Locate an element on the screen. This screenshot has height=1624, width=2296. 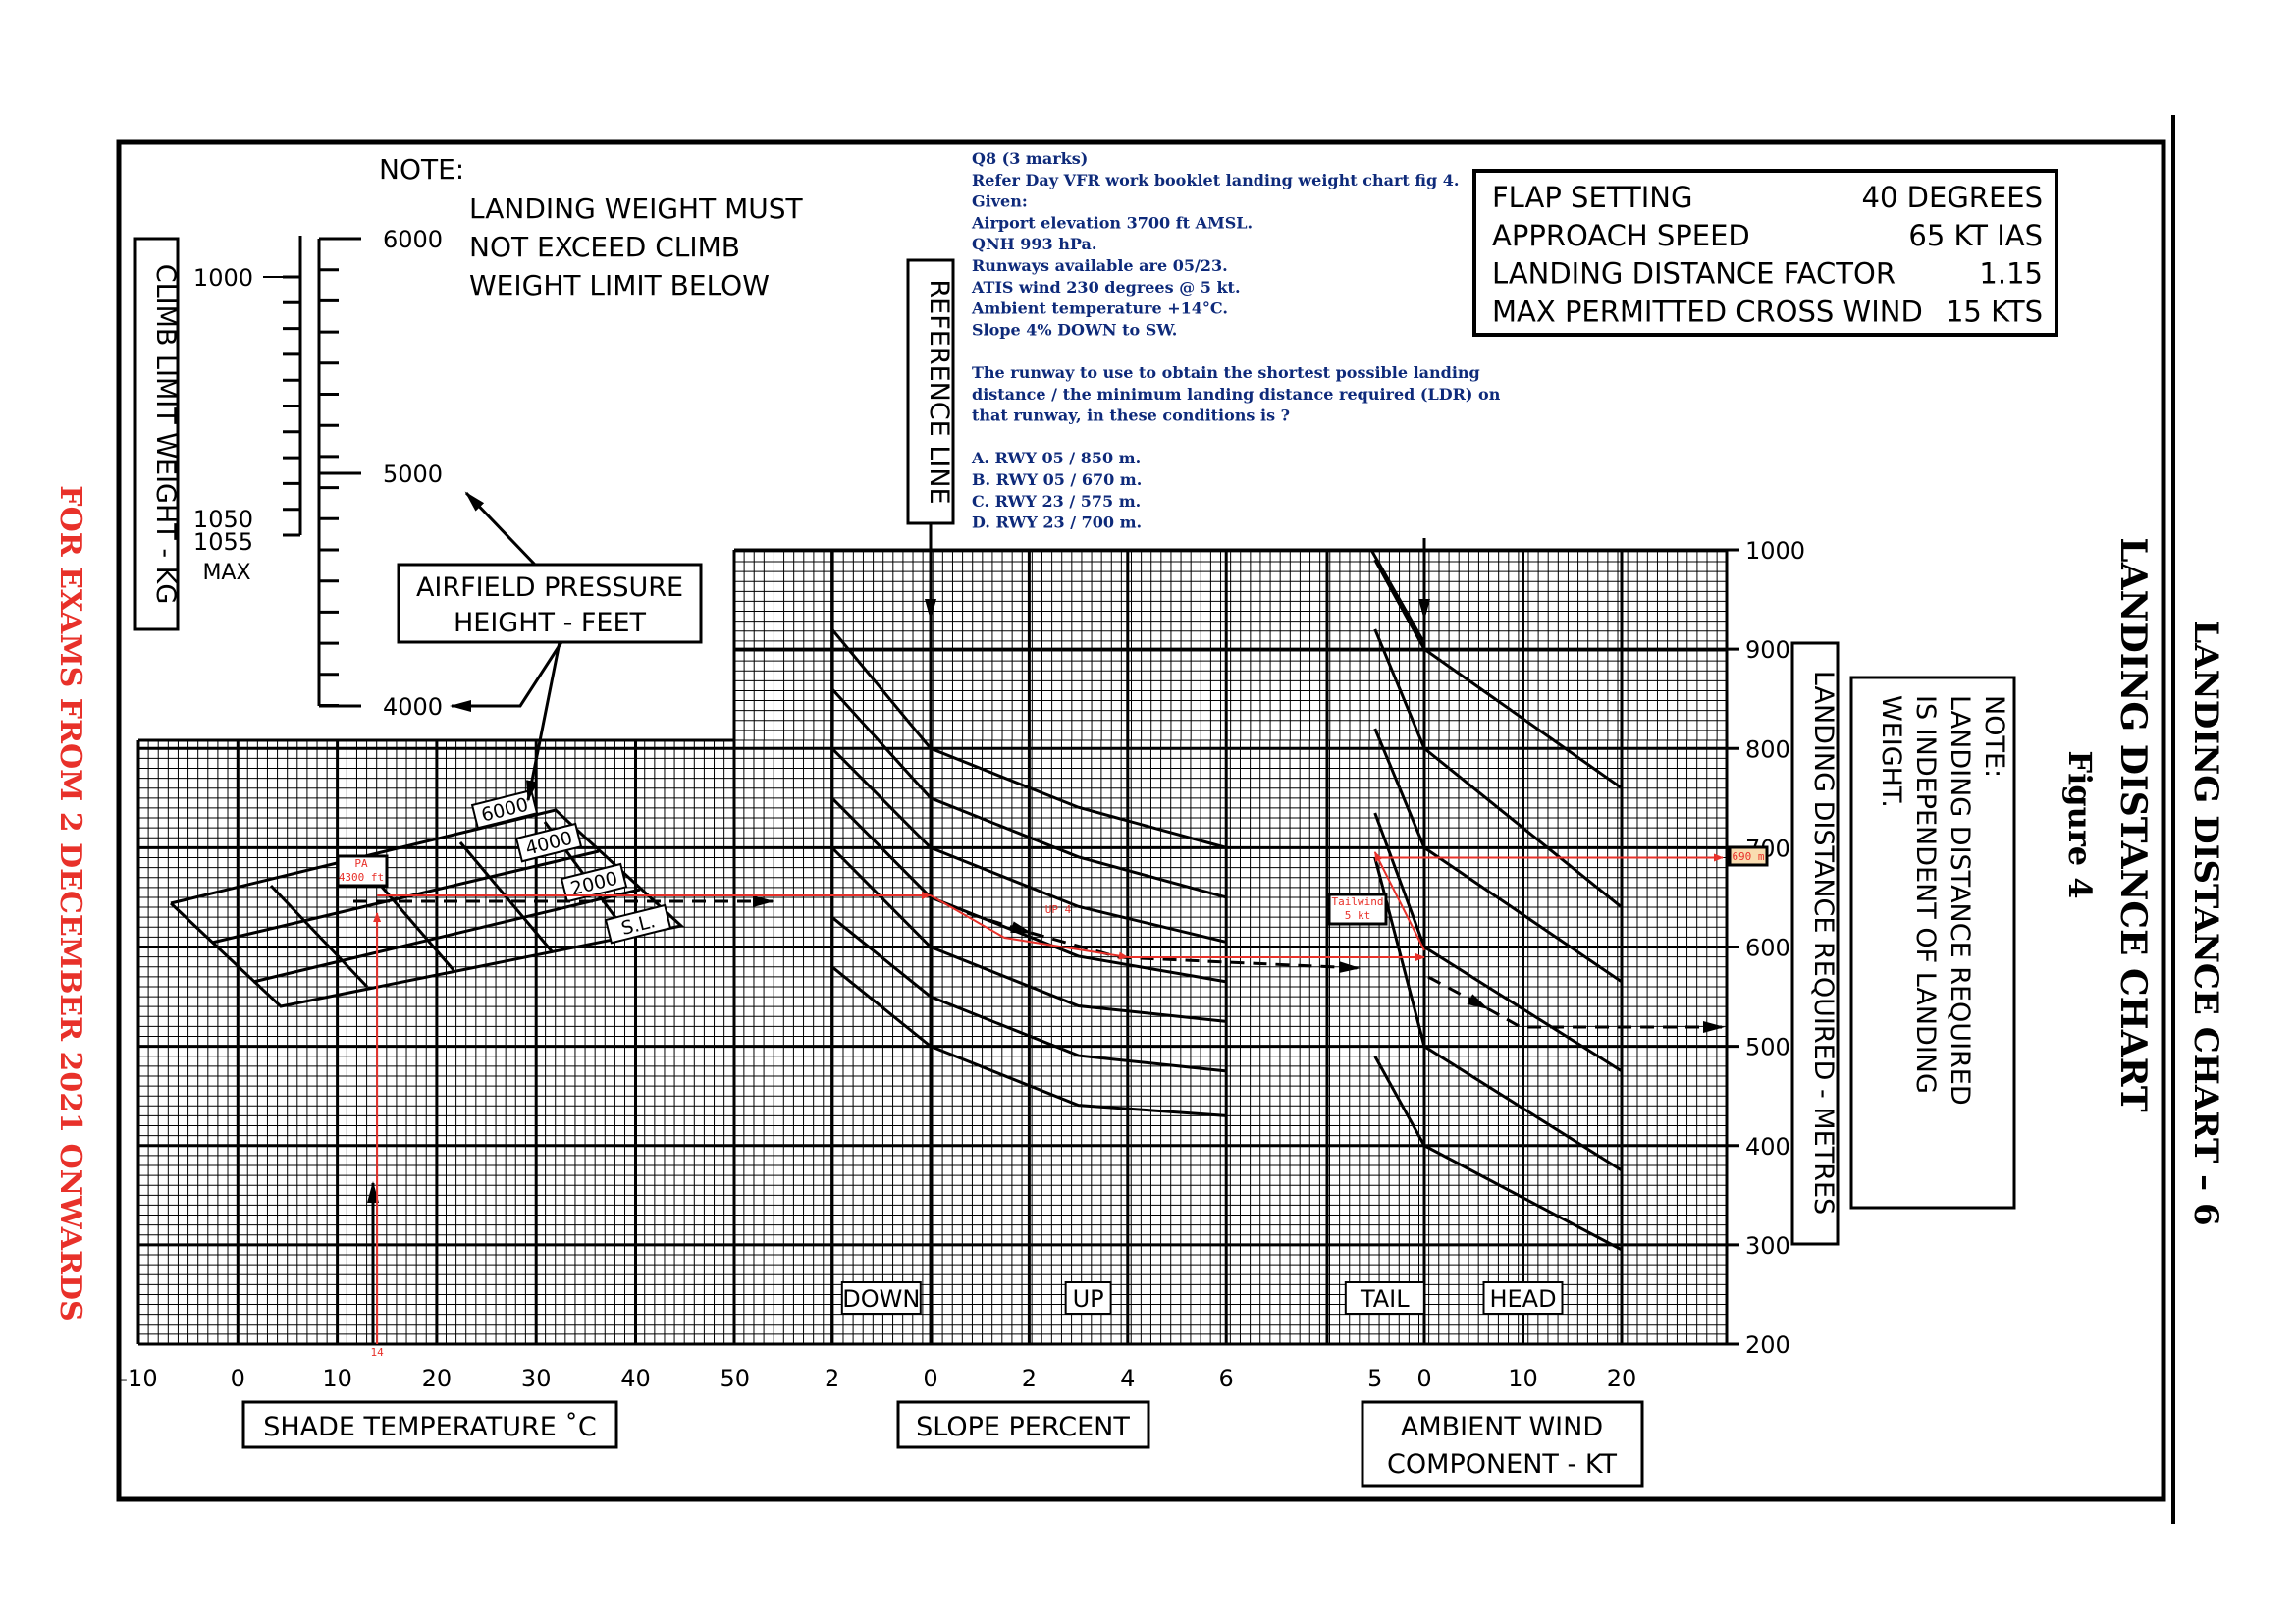
question-line: Given: is located at coordinates (1000, 201).